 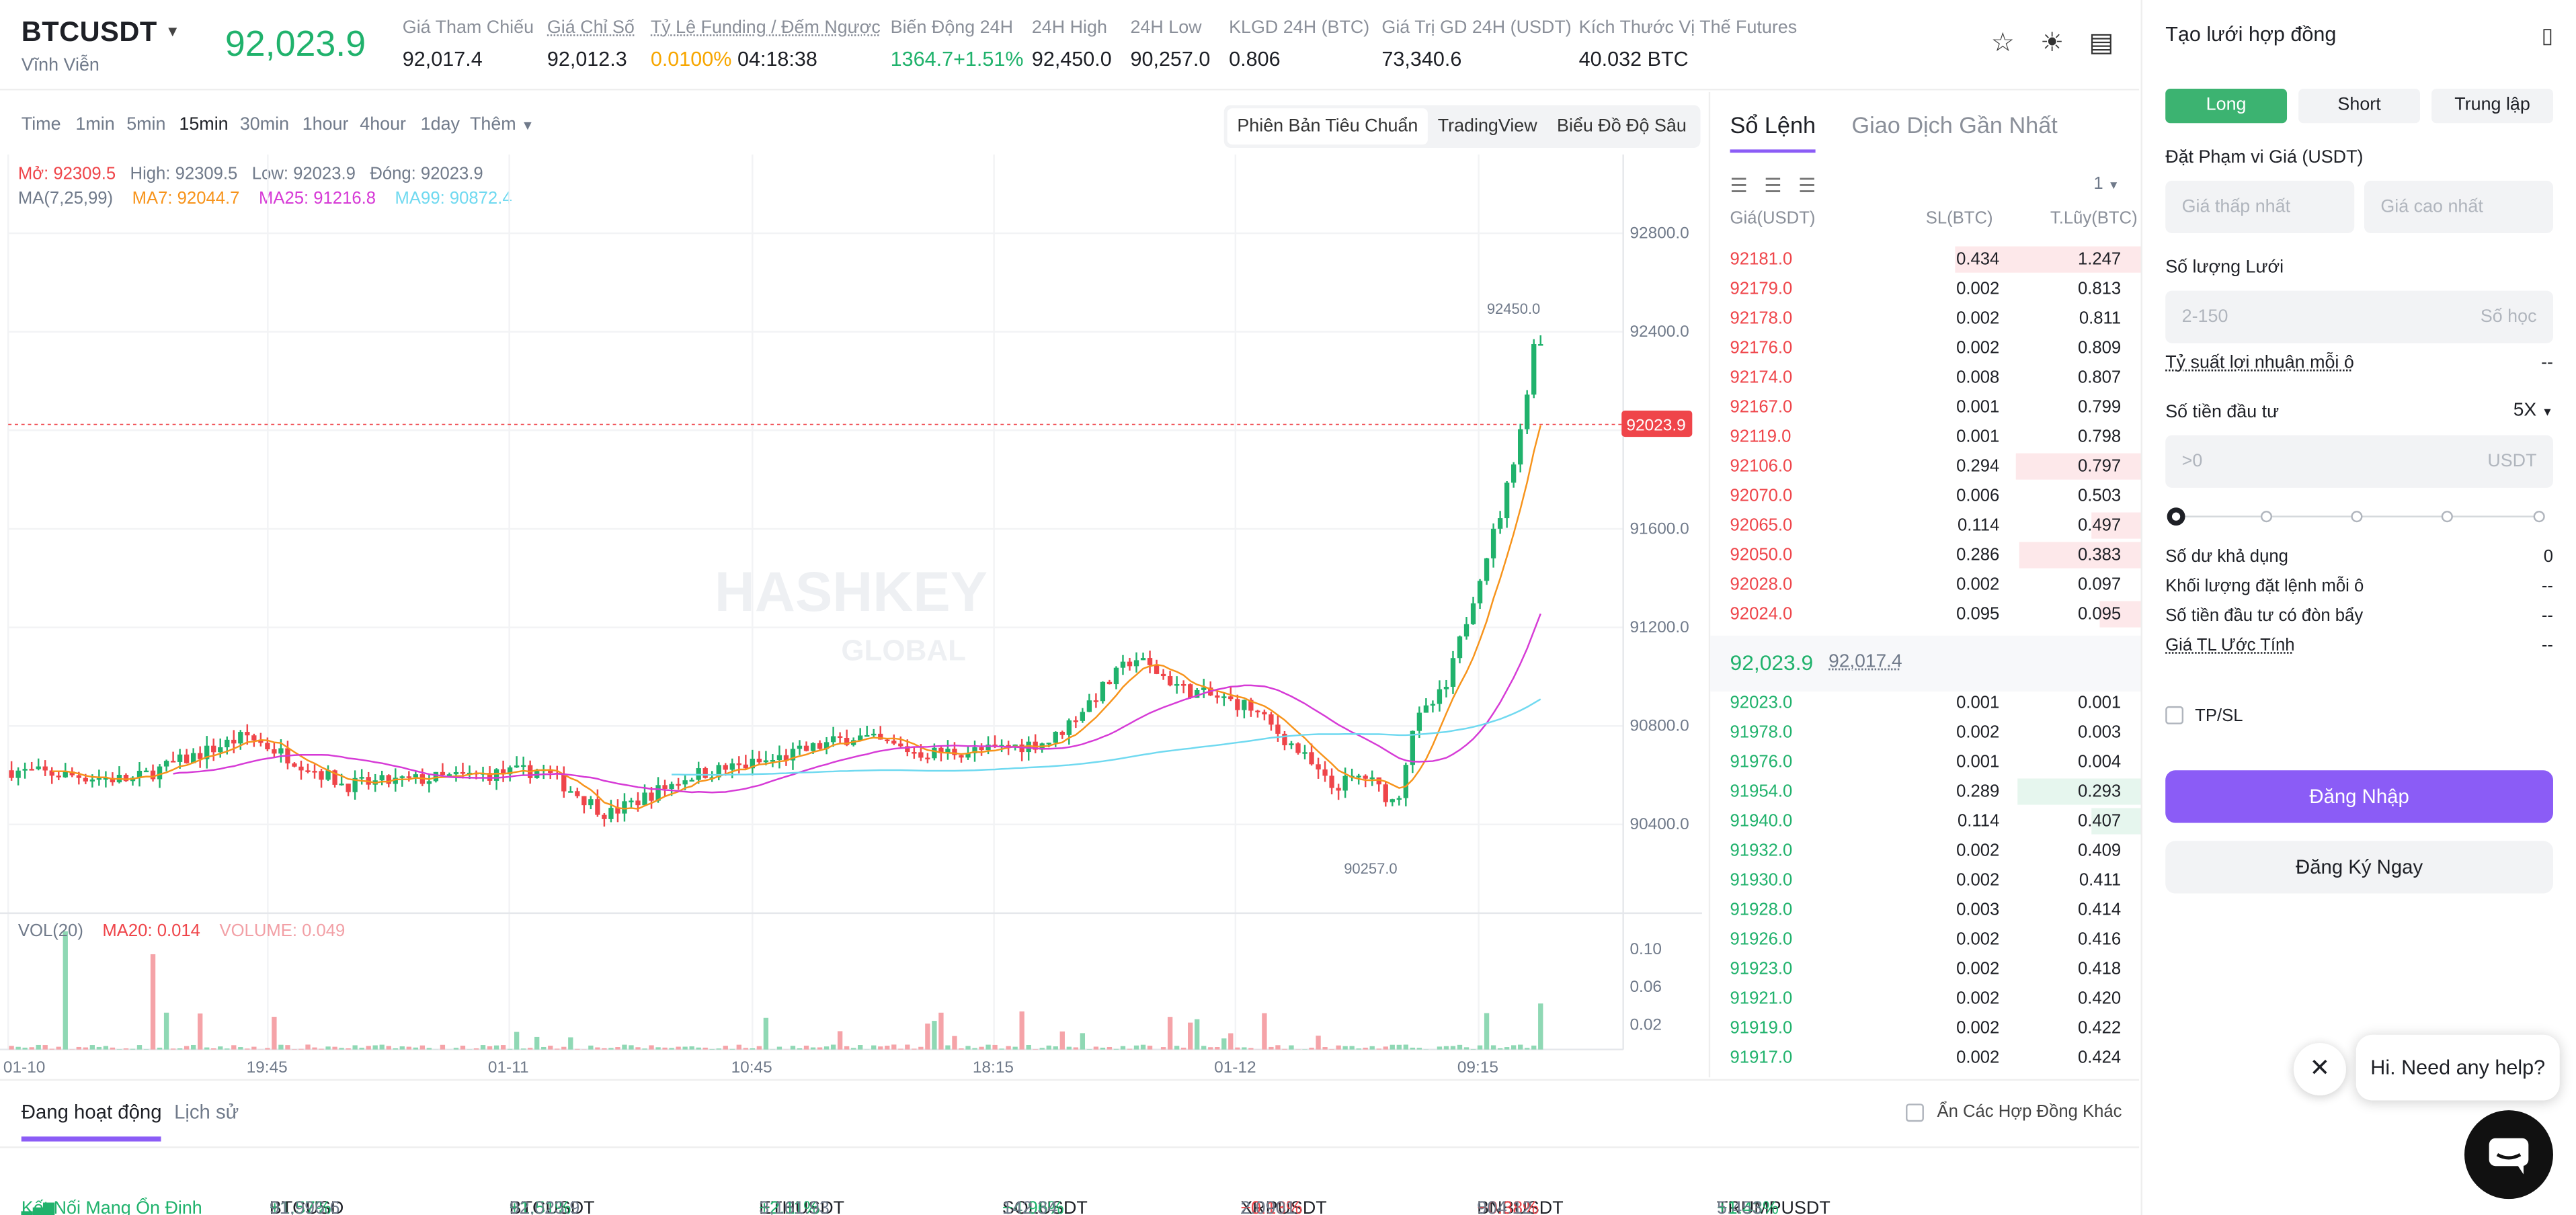 I want to click on y-tick-label: 92800.0, so click(x=1659, y=233).